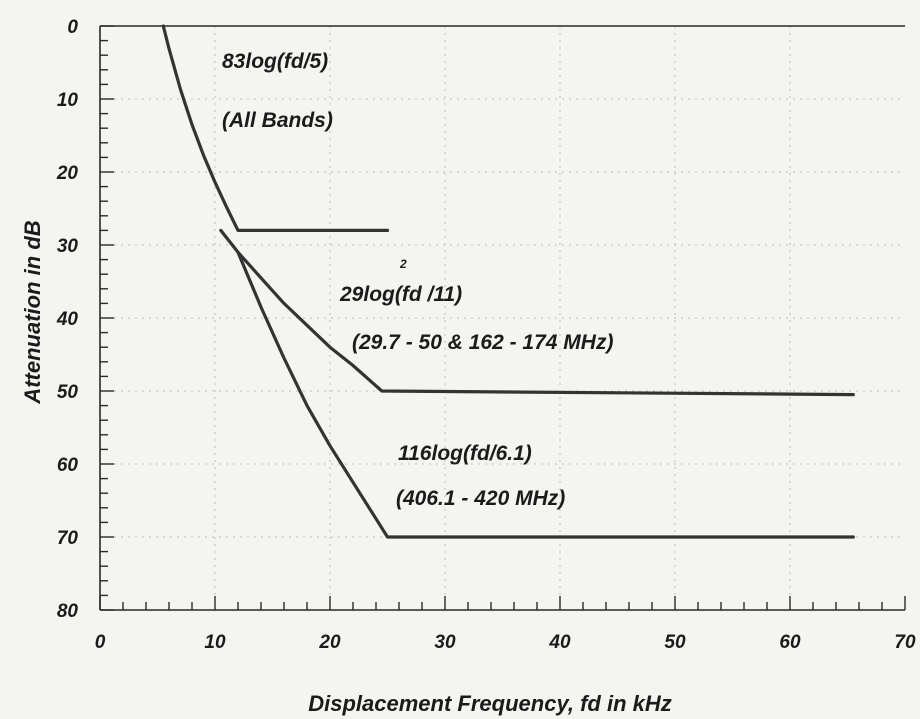 The height and width of the screenshot is (719, 920). What do you see at coordinates (905, 642) in the screenshot?
I see `x-tick-label: 70` at bounding box center [905, 642].